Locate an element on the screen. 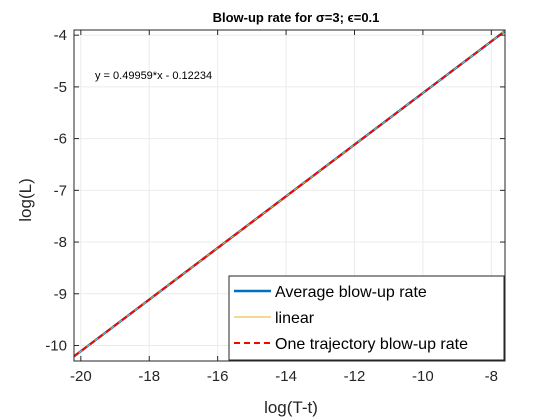 The height and width of the screenshot is (420, 560). y-tick-label: -7 is located at coordinates (60, 190).